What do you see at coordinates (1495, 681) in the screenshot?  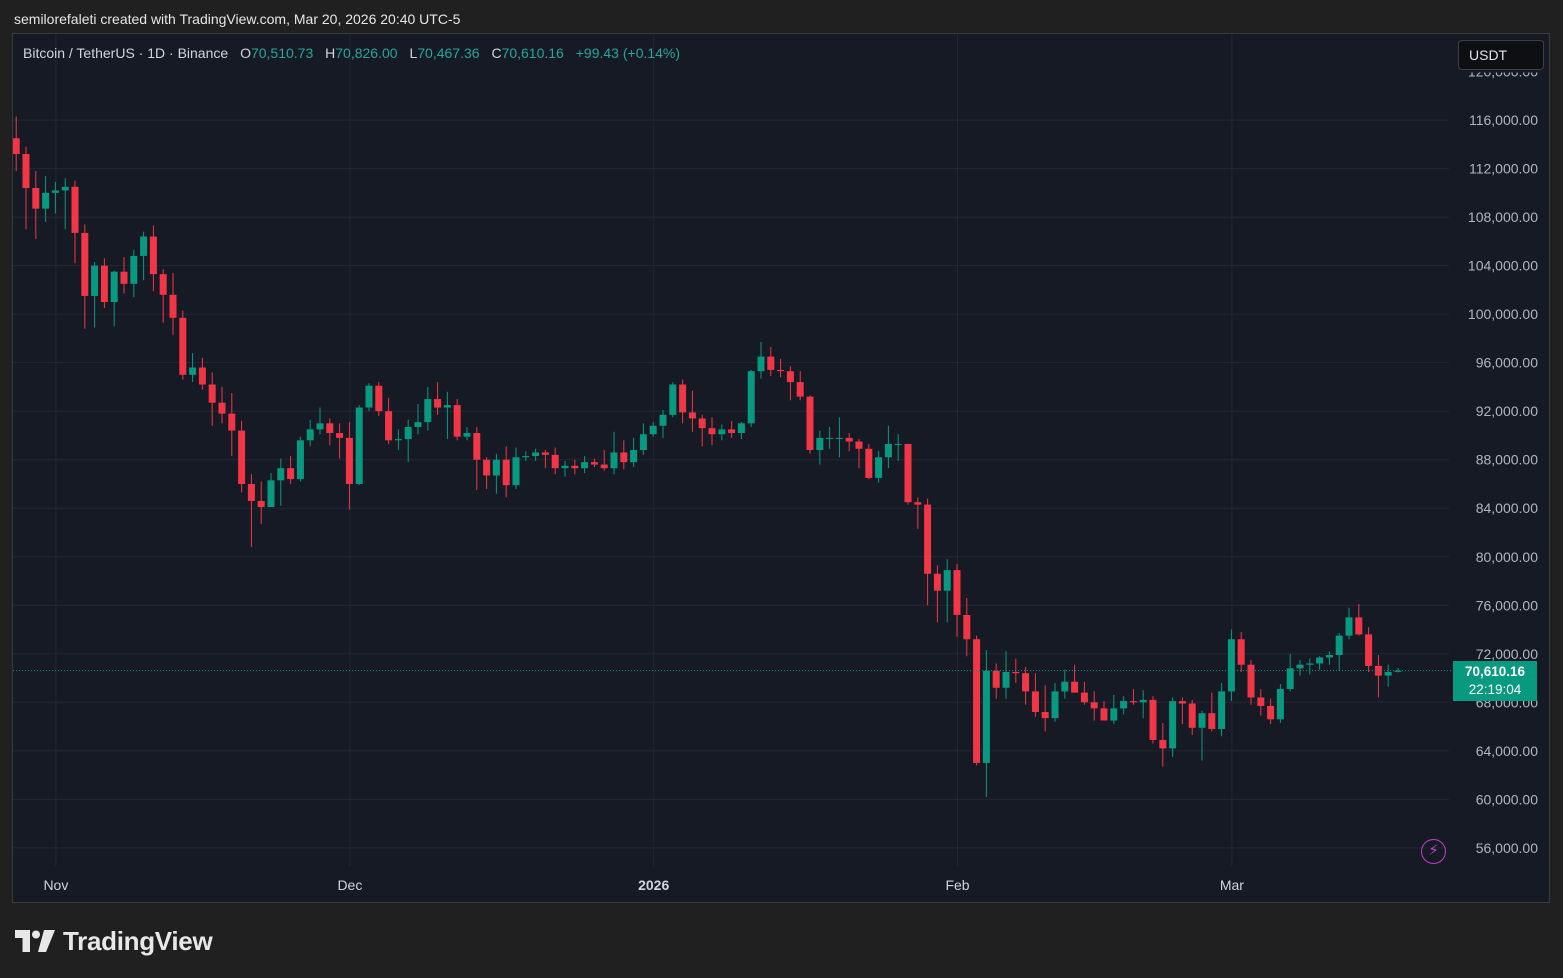 I see `last-price-tag: 70,610.16 22:19:04` at bounding box center [1495, 681].